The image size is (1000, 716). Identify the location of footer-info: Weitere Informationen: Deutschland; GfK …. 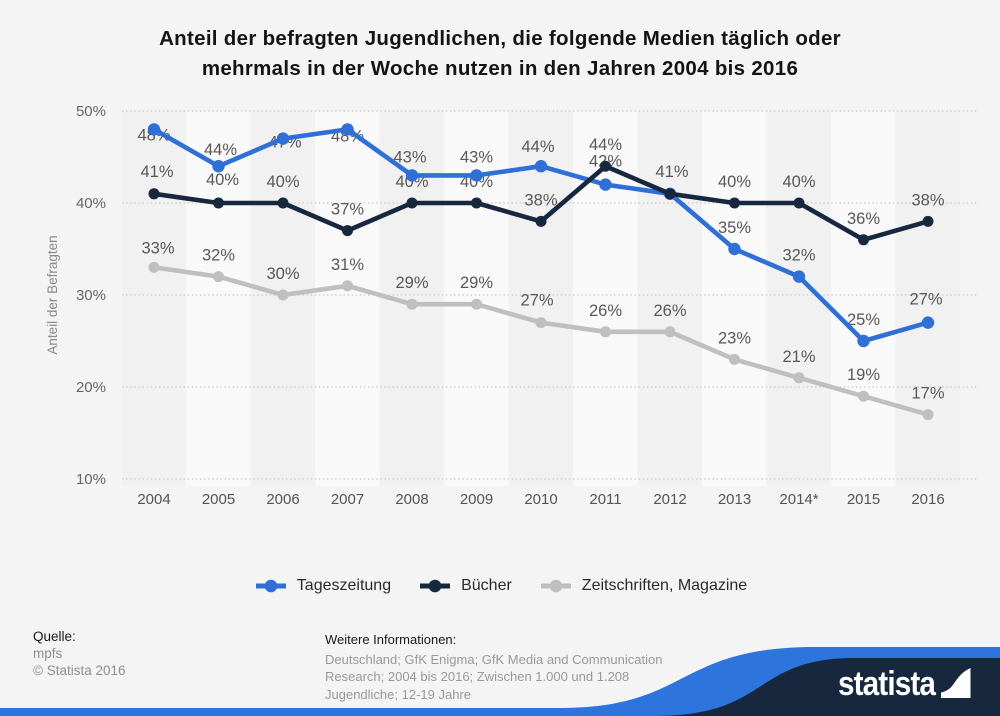
(493, 667).